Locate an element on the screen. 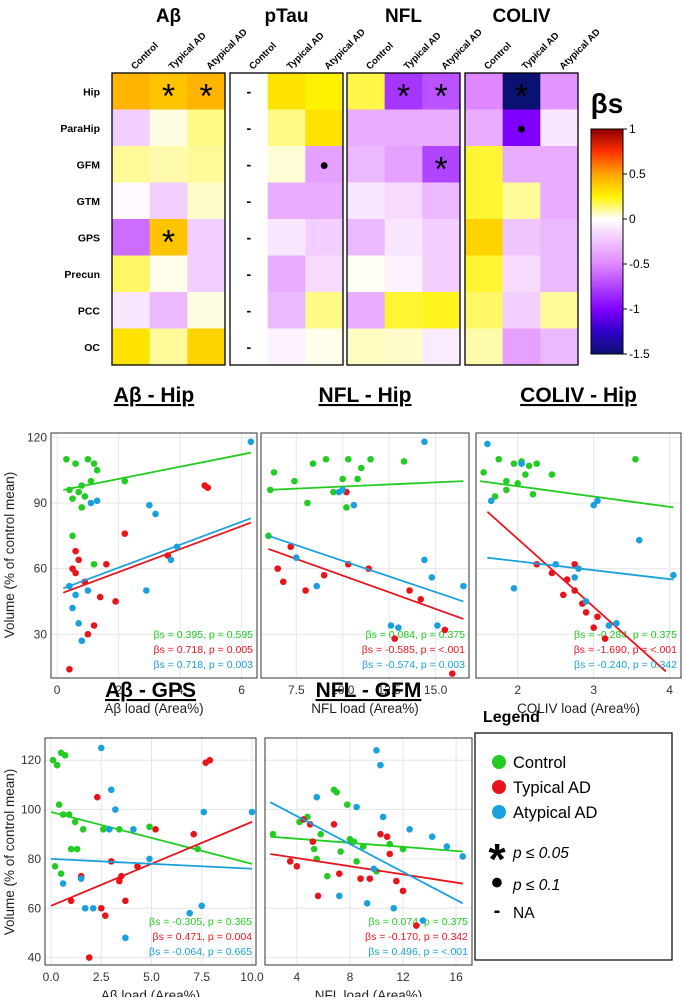 The height and width of the screenshot is (1002, 685). colorbar-title: βs is located at coordinates (607, 103).